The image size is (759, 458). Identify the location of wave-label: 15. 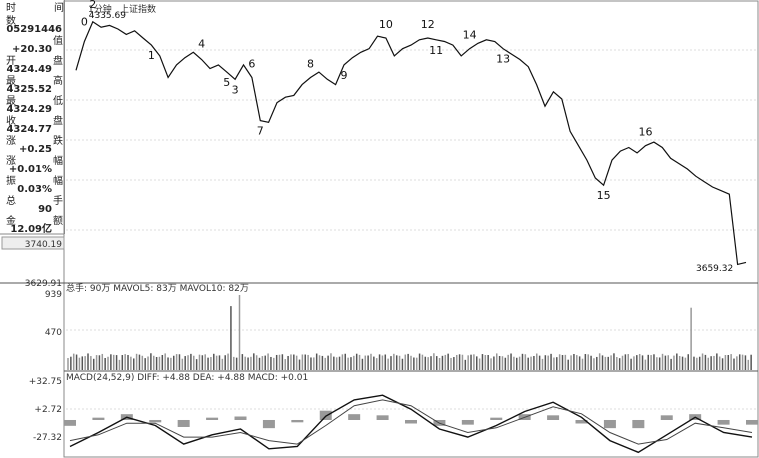
(604, 195).